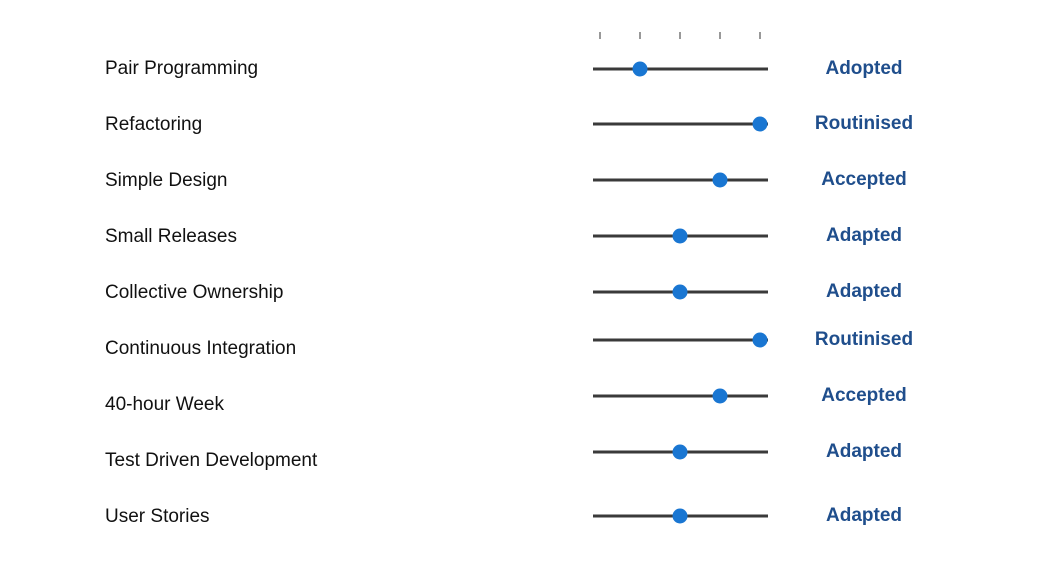 This screenshot has width=1048, height=584. Describe the element at coordinates (200, 348) in the screenshot. I see `practice-label: Continuous Integration` at that location.